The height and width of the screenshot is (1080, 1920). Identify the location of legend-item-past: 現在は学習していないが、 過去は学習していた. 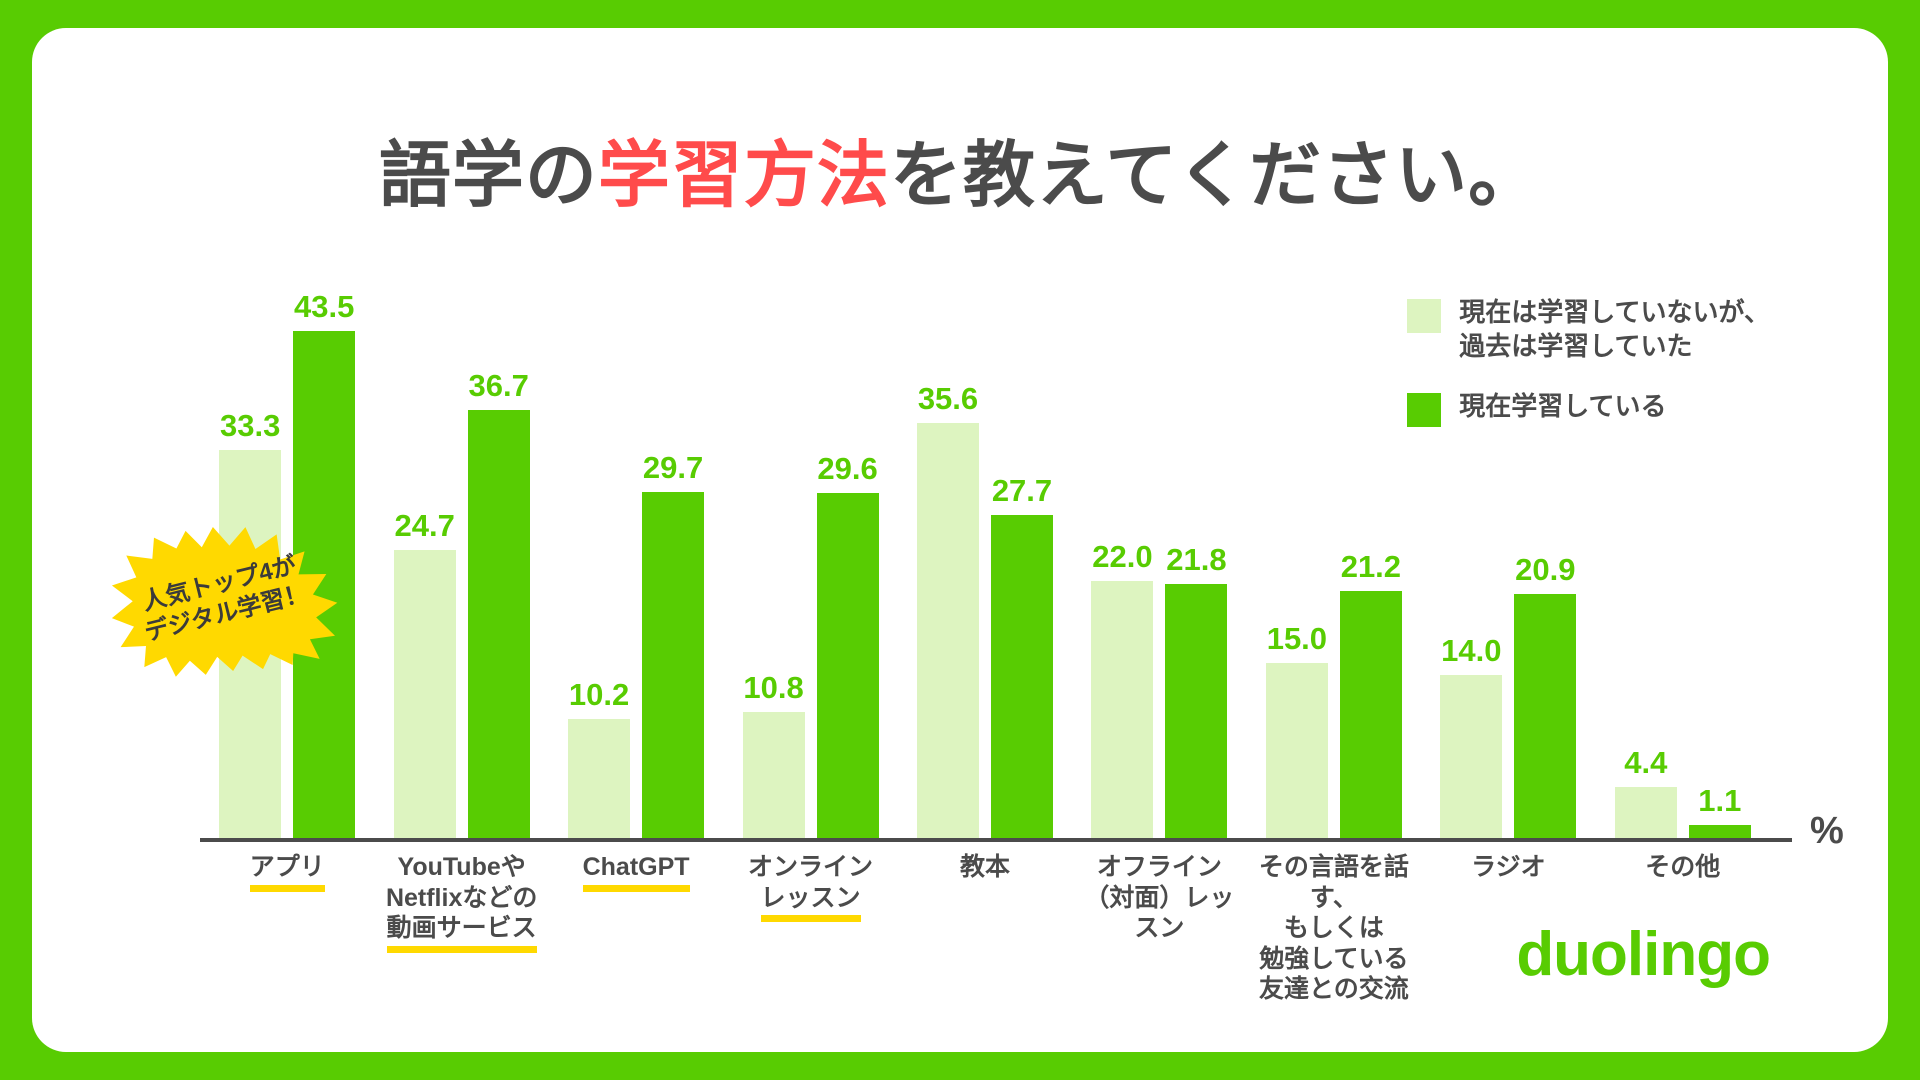
(1588, 330).